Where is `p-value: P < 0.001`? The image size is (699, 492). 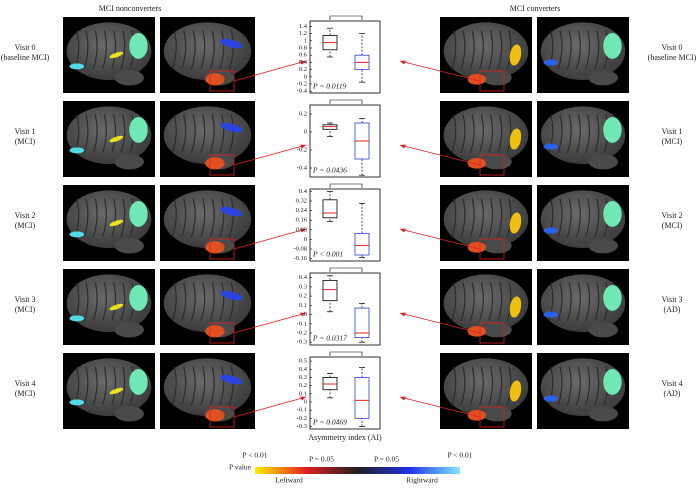
p-value: P < 0.001 is located at coordinates (327, 254).